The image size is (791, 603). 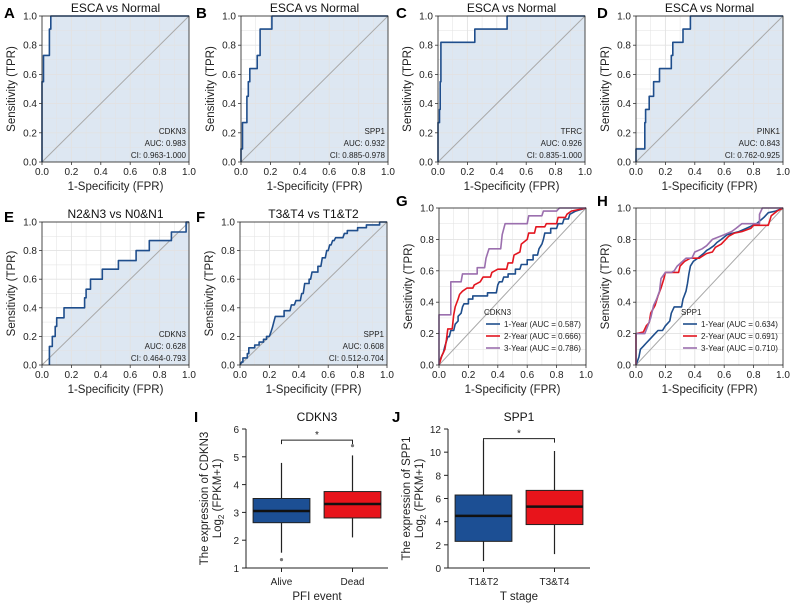 What do you see at coordinates (602, 13) in the screenshot?
I see `panel-letter: D` at bounding box center [602, 13].